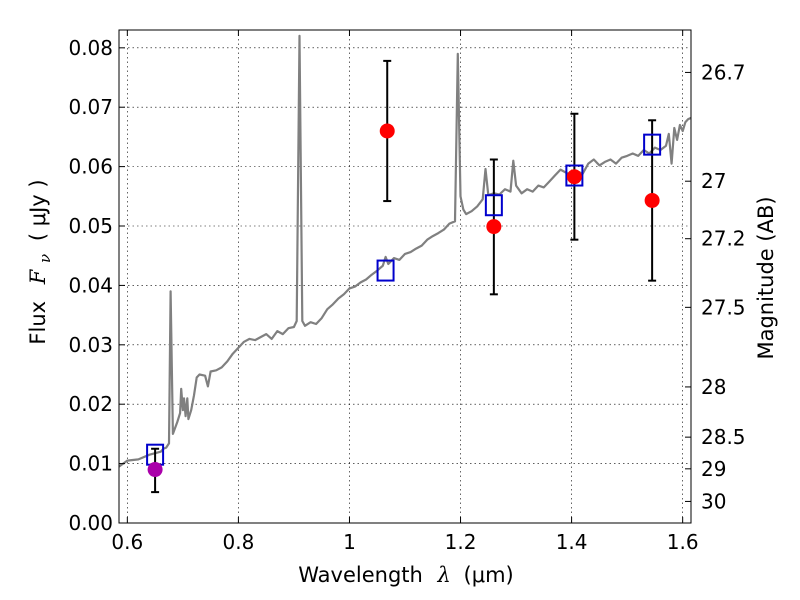  I want to click on y-tick-label: 0.00, so click(90, 523).